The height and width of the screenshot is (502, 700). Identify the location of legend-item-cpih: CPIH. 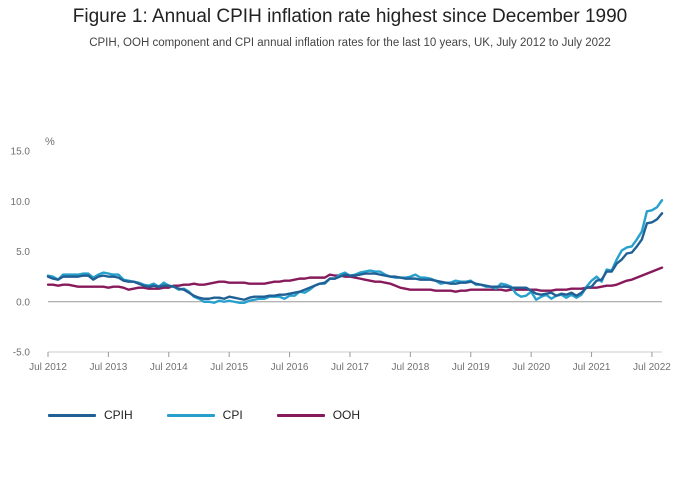
(90, 415).